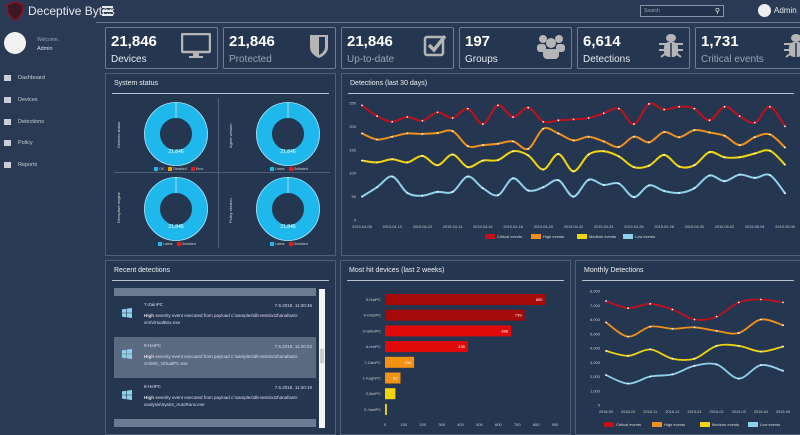 Image resolution: width=800 pixels, height=435 pixels. What do you see at coordinates (747, 48) in the screenshot?
I see `stat-card-critical-events: 1,731 Critical events` at bounding box center [747, 48].